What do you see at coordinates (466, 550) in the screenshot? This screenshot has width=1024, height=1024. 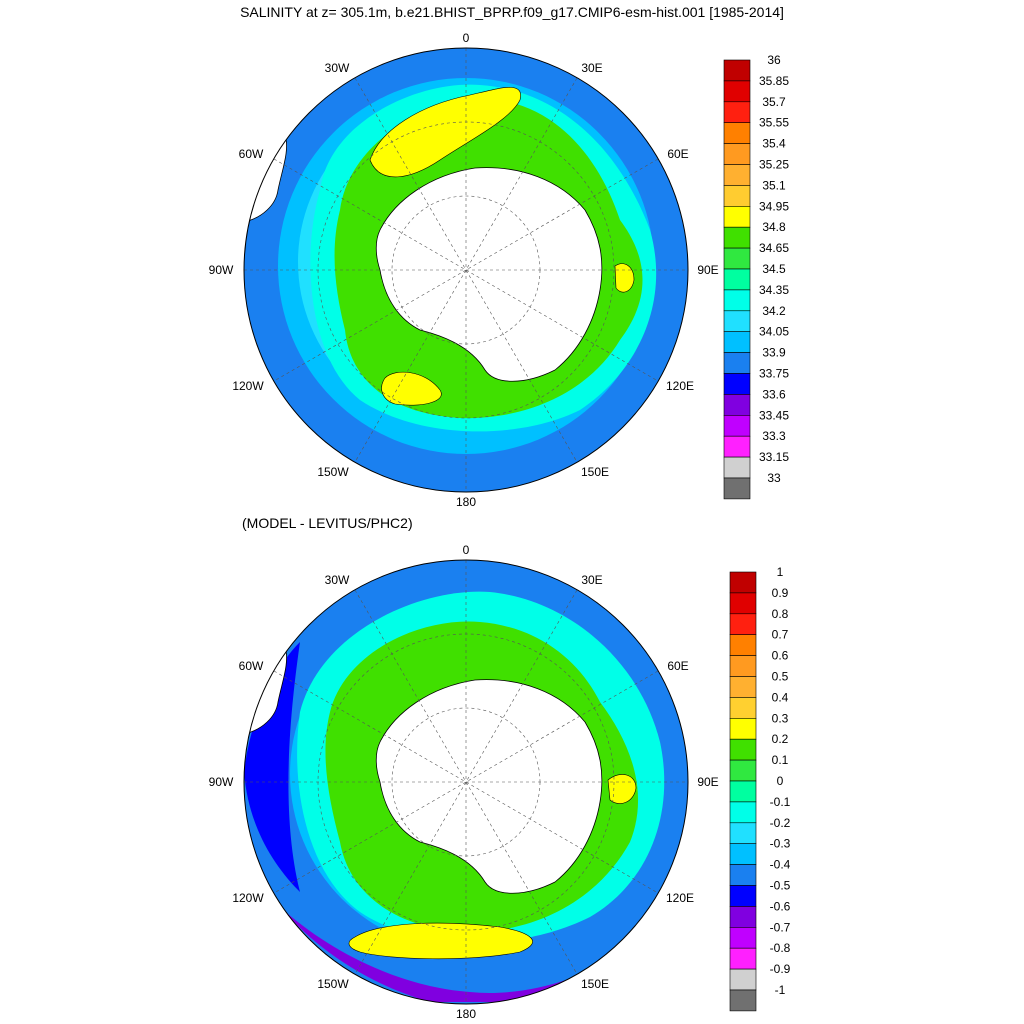 I see `diff-lon-label-0: 0` at bounding box center [466, 550].